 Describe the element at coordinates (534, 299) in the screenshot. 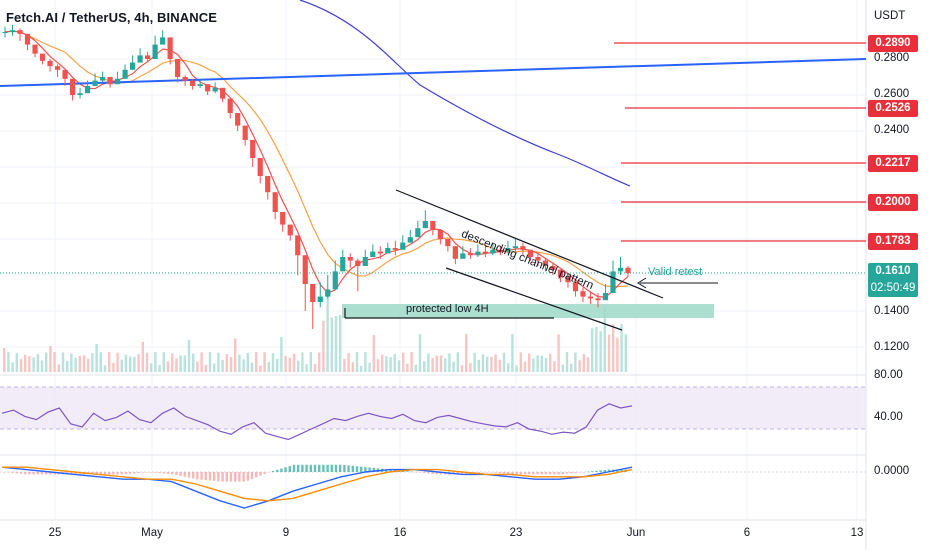

I see `channel-lower-line` at that location.